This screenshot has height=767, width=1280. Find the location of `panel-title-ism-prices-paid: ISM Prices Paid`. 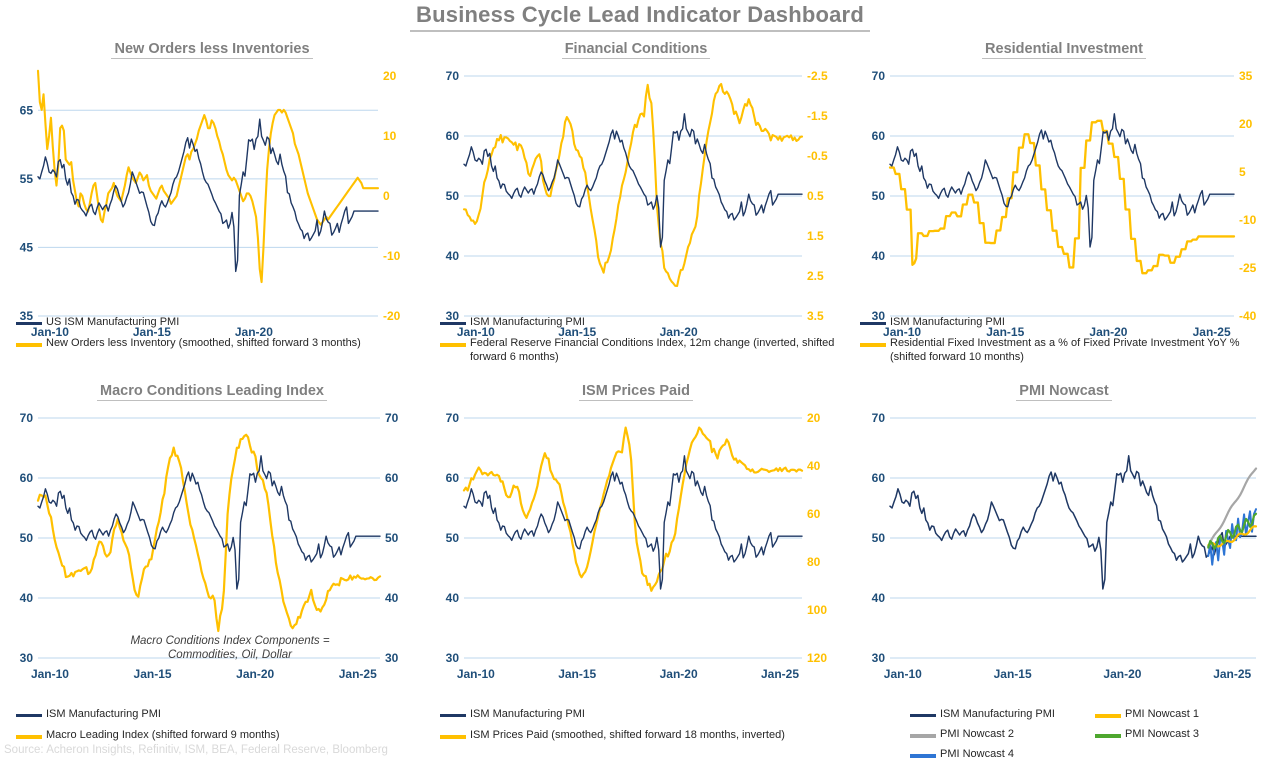

panel-title-ism-prices-paid: ISM Prices Paid is located at coordinates (636, 391).